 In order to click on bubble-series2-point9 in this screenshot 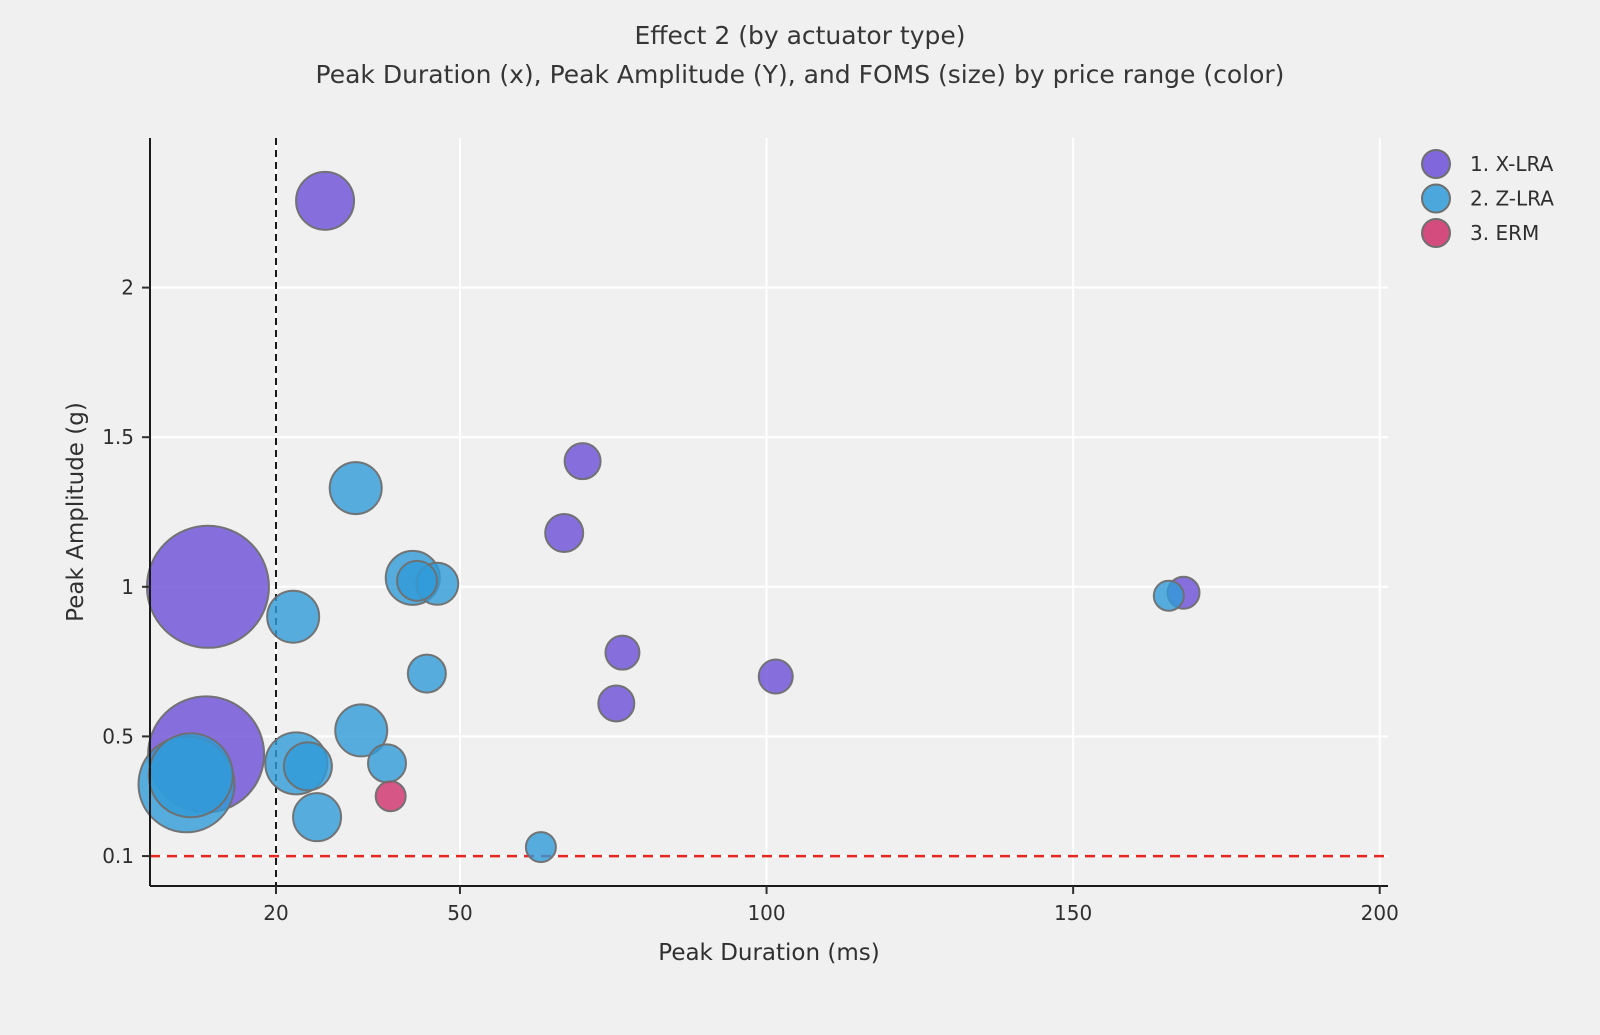, I will do `click(361, 730)`.